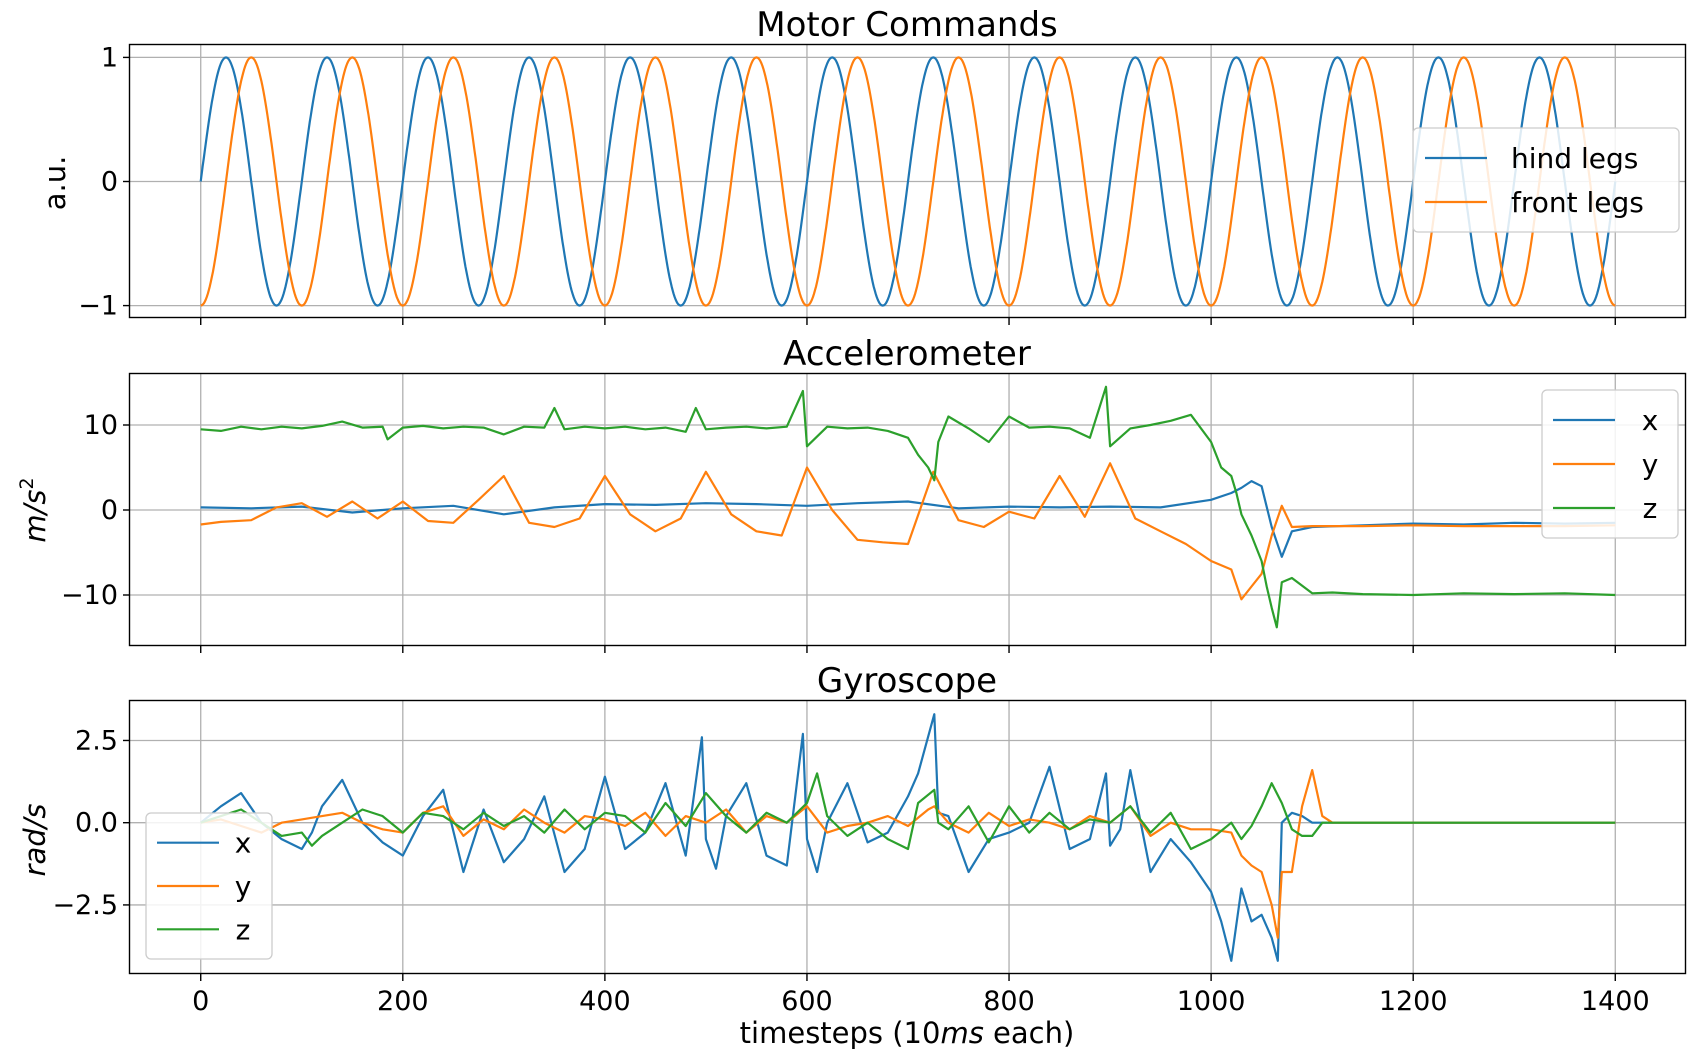 The width and height of the screenshot is (1692, 1056). Describe the element at coordinates (908, 811) in the screenshot. I see `series-line-z` at that location.